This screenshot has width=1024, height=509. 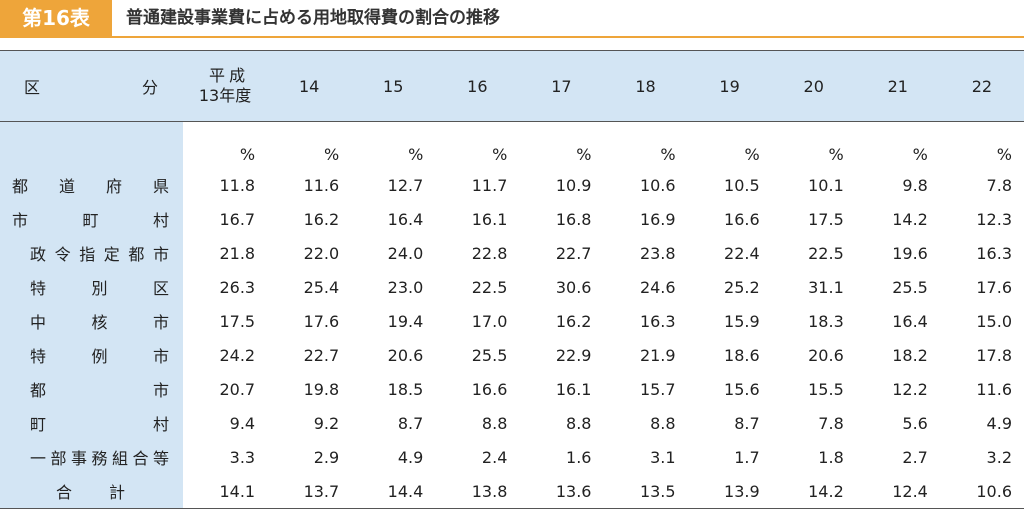 What do you see at coordinates (149, 87) in the screenshot?
I see `corner-text: 分` at bounding box center [149, 87].